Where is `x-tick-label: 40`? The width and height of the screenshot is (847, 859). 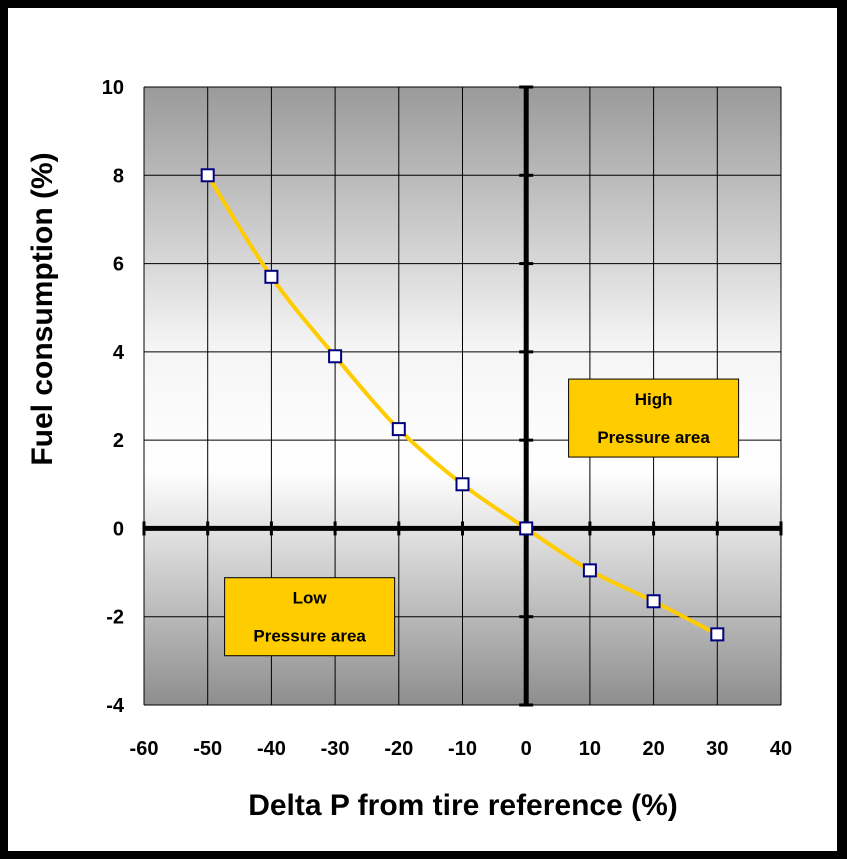 x-tick-label: 40 is located at coordinates (781, 749).